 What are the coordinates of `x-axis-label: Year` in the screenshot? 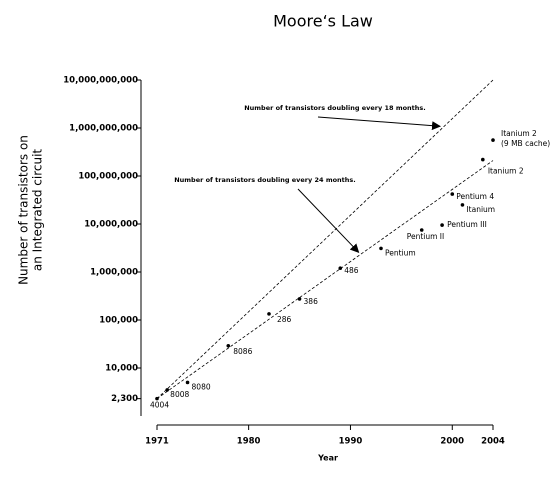 It's located at (327, 458).